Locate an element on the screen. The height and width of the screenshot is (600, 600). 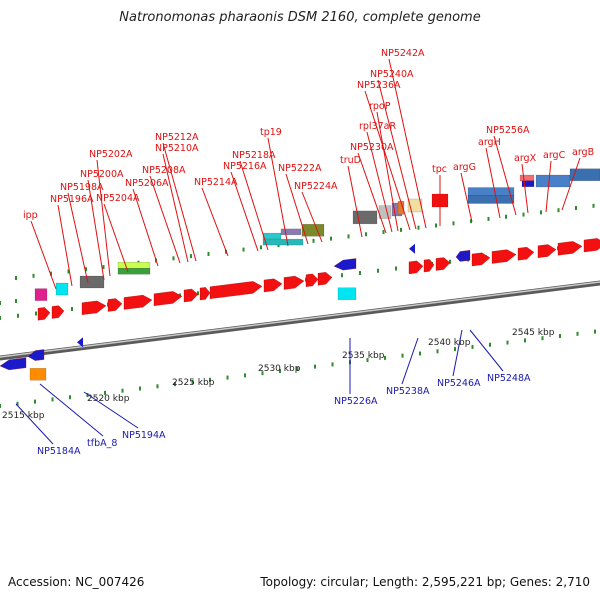
top-gene-label: NP5204A is located at coordinates (118, 198).